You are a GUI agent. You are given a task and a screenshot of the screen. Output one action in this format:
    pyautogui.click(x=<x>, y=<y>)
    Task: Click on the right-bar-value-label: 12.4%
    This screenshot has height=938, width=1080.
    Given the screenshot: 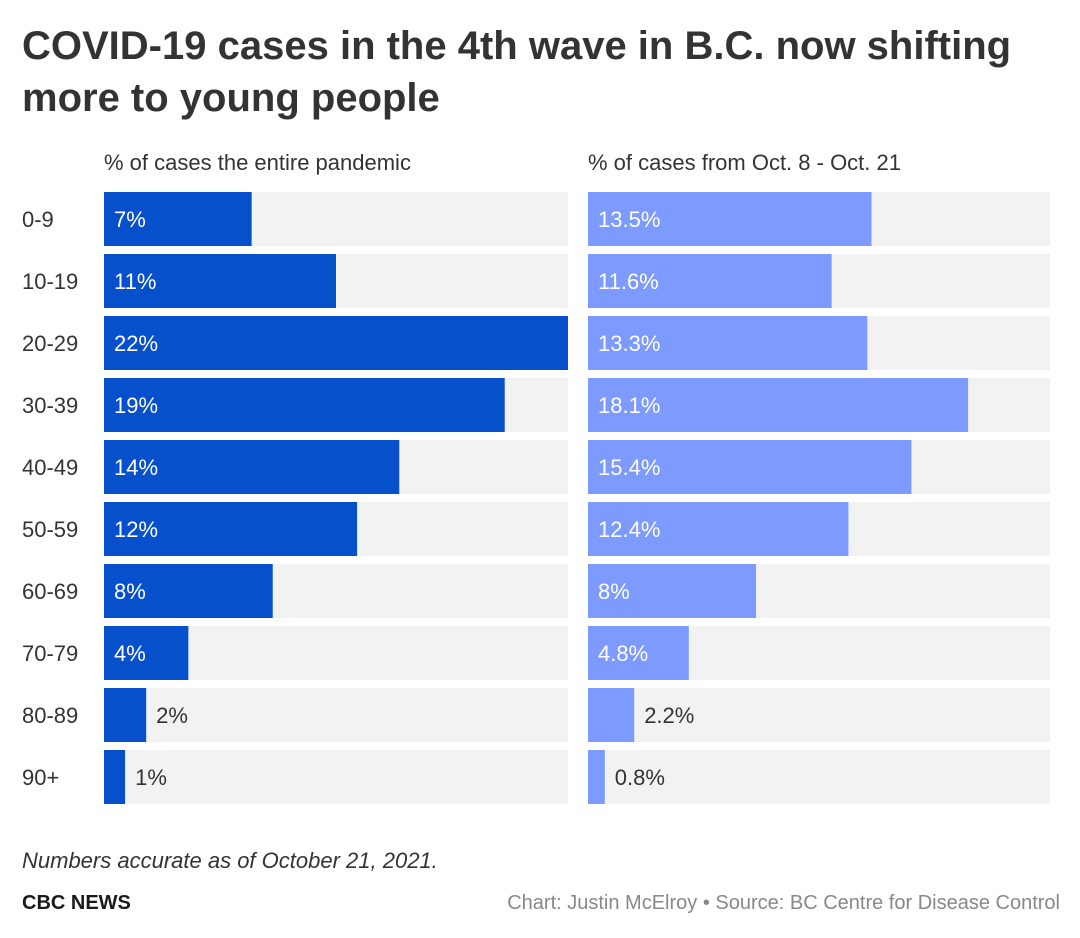 What is the action you would take?
    pyautogui.click(x=629, y=529)
    